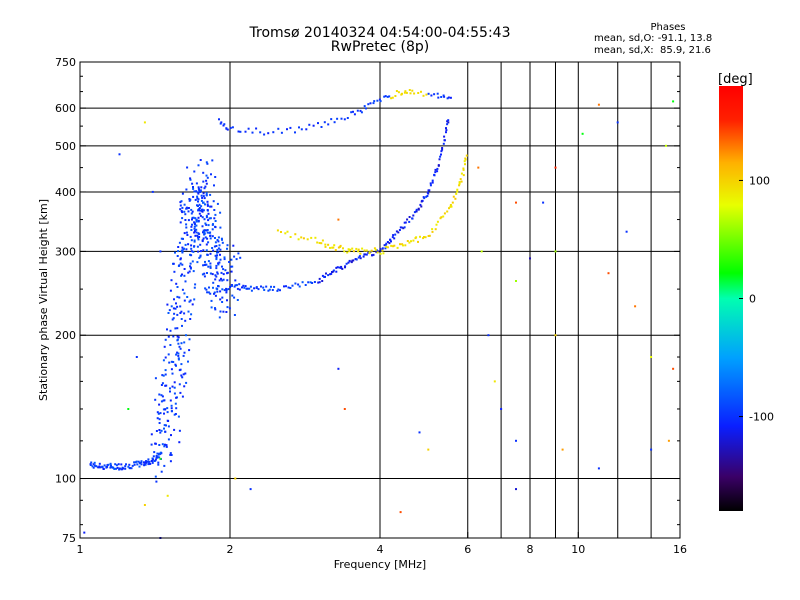 The width and height of the screenshot is (800, 600). I want to click on colorbar-label: [deg], so click(735, 79).